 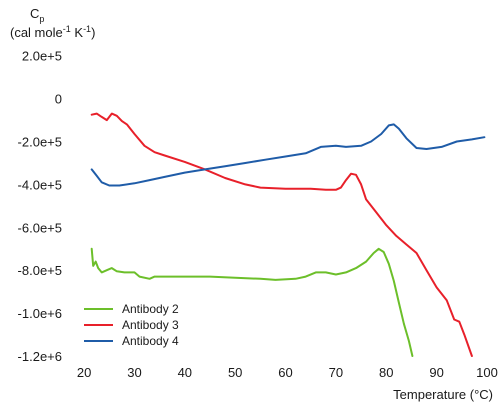 I want to click on y-tick-label: 0, so click(x=58, y=99).